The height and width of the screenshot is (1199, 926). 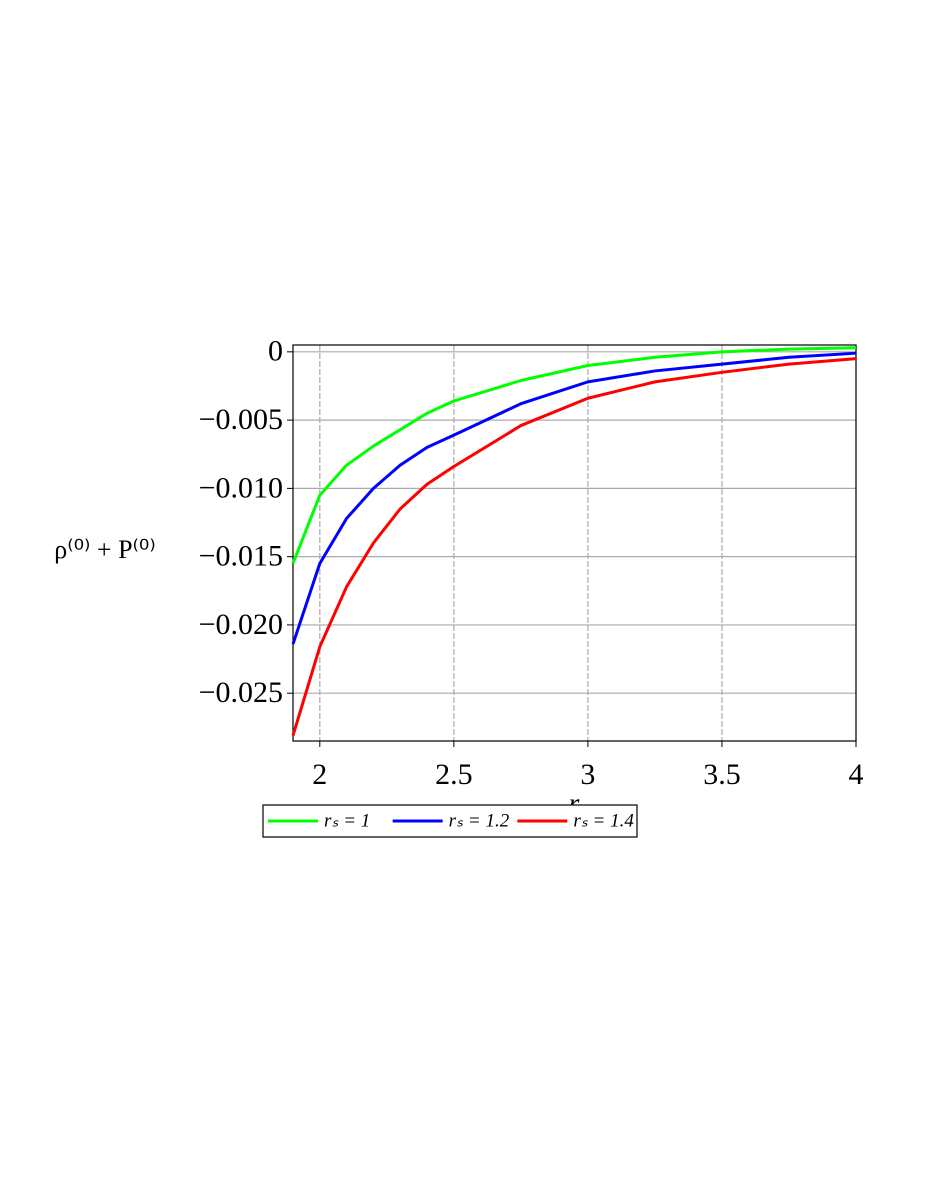 What do you see at coordinates (479, 820) in the screenshot?
I see `legend-label: rₛ = 1.2` at bounding box center [479, 820].